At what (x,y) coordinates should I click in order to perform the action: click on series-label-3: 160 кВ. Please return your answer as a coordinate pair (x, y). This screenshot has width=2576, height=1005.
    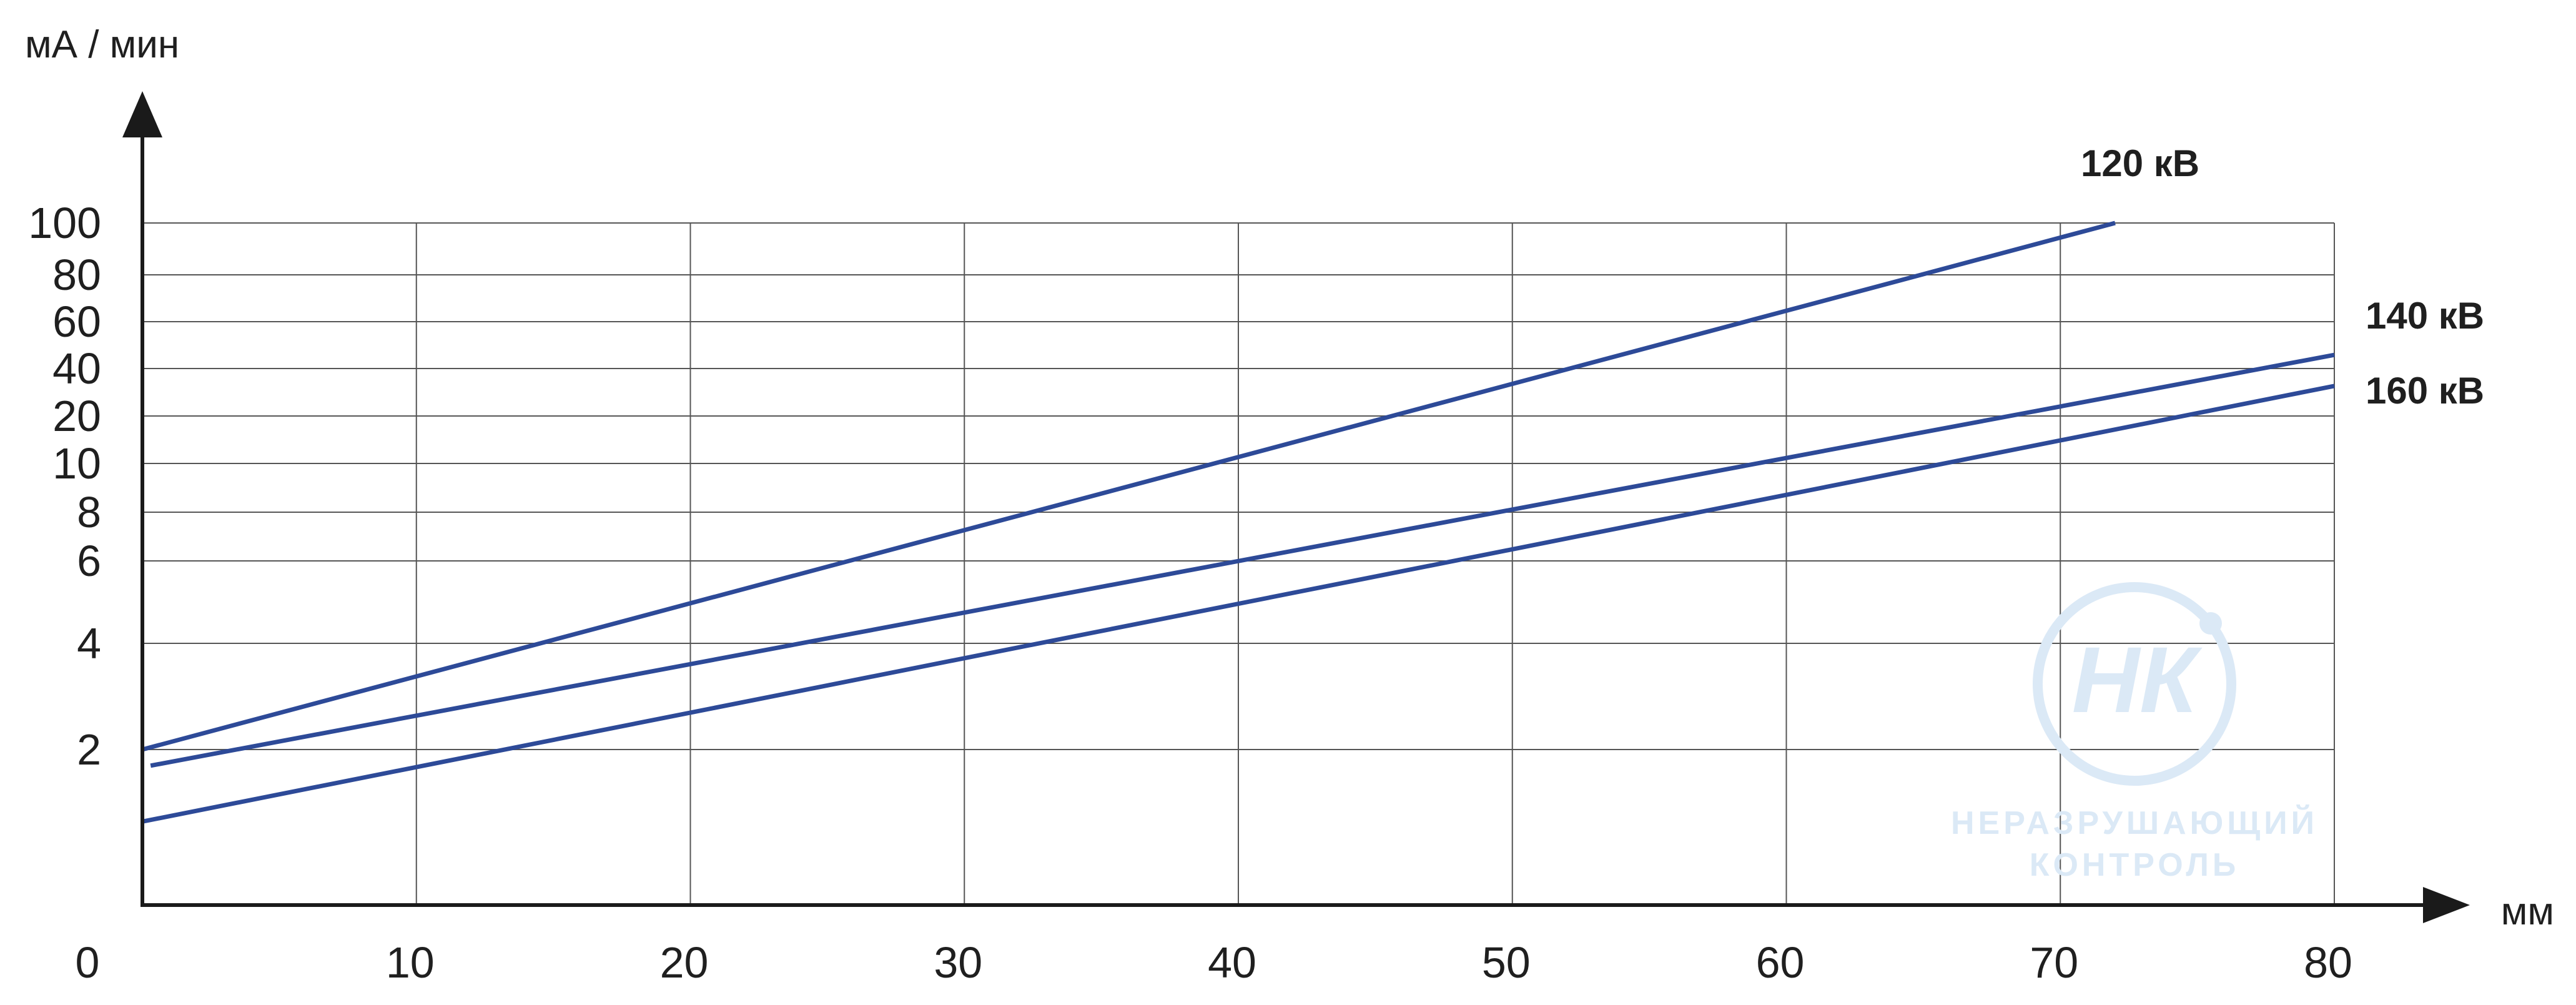
    Looking at the image, I should click on (2425, 391).